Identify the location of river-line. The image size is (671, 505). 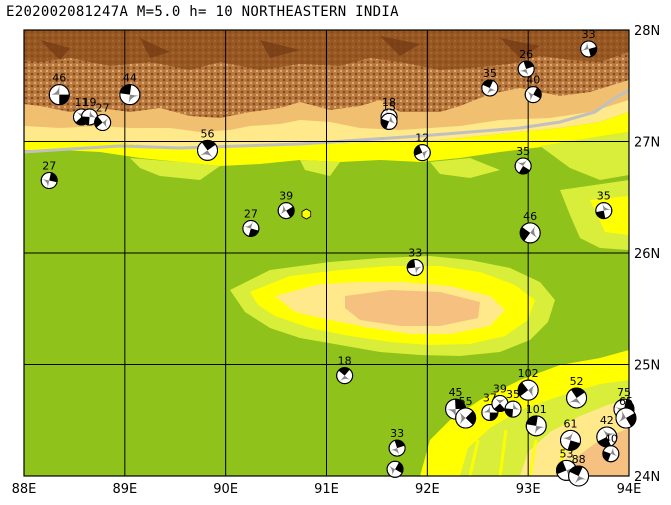
(326, 121).